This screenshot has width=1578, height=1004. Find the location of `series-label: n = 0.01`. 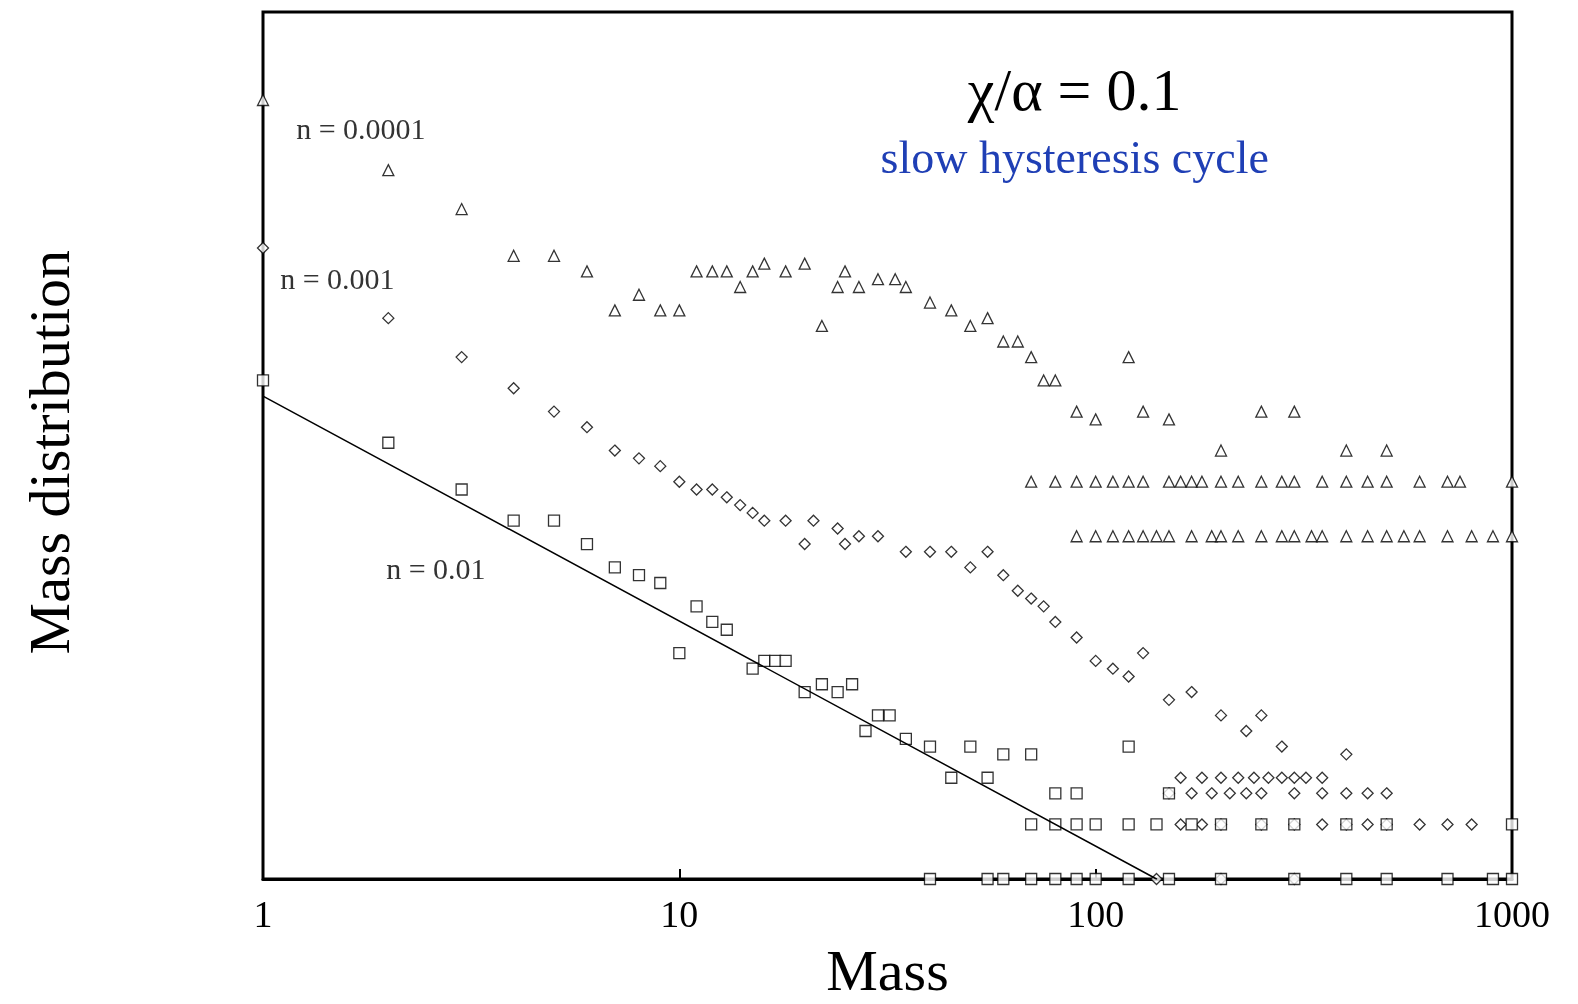

series-label: n = 0.01 is located at coordinates (436, 568).